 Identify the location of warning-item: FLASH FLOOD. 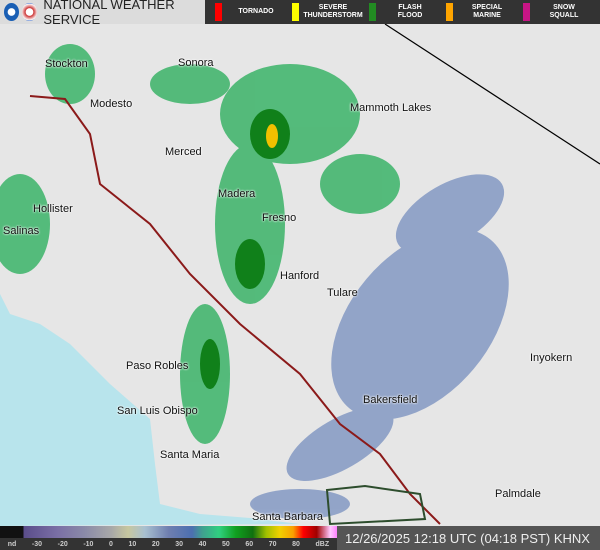
(404, 12).